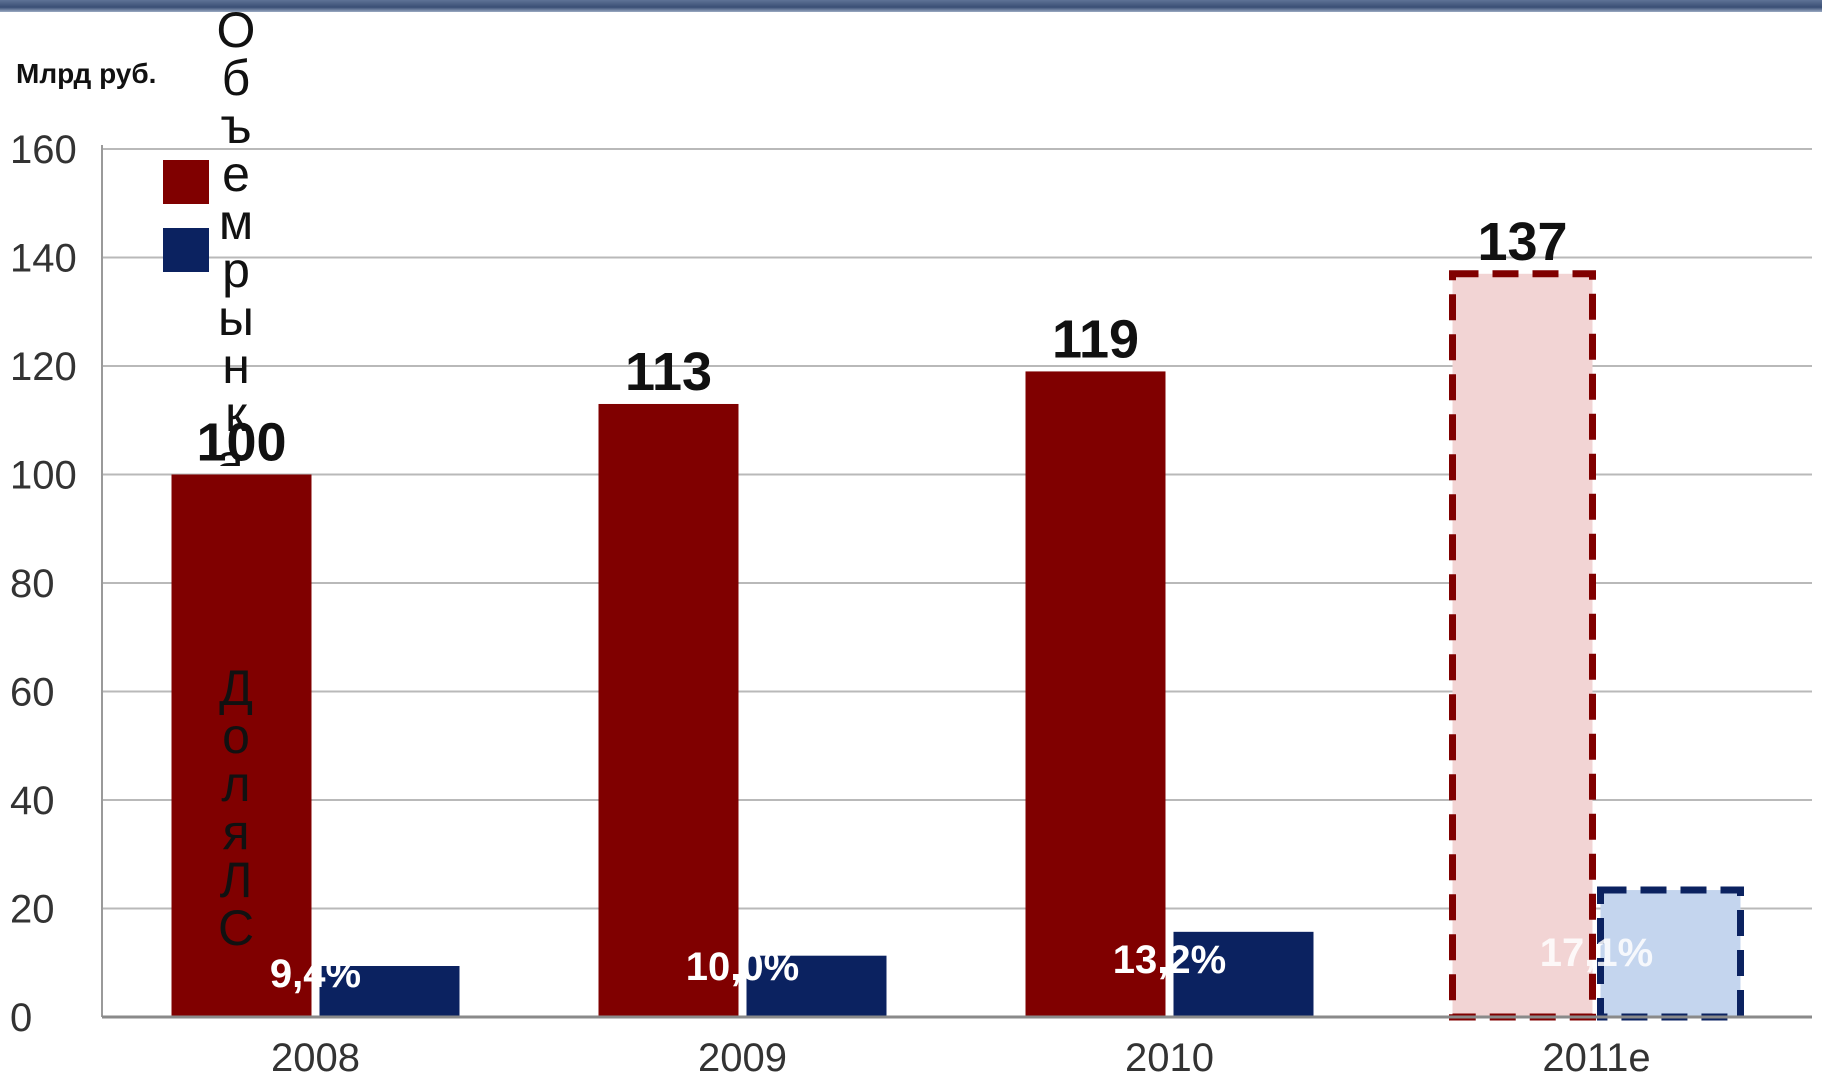 Image resolution: width=1822 pixels, height=1081 pixels. Describe the element at coordinates (957, 1047) in the screenshot. I see `x-axis: 2008 2009 2010 2011e` at that location.